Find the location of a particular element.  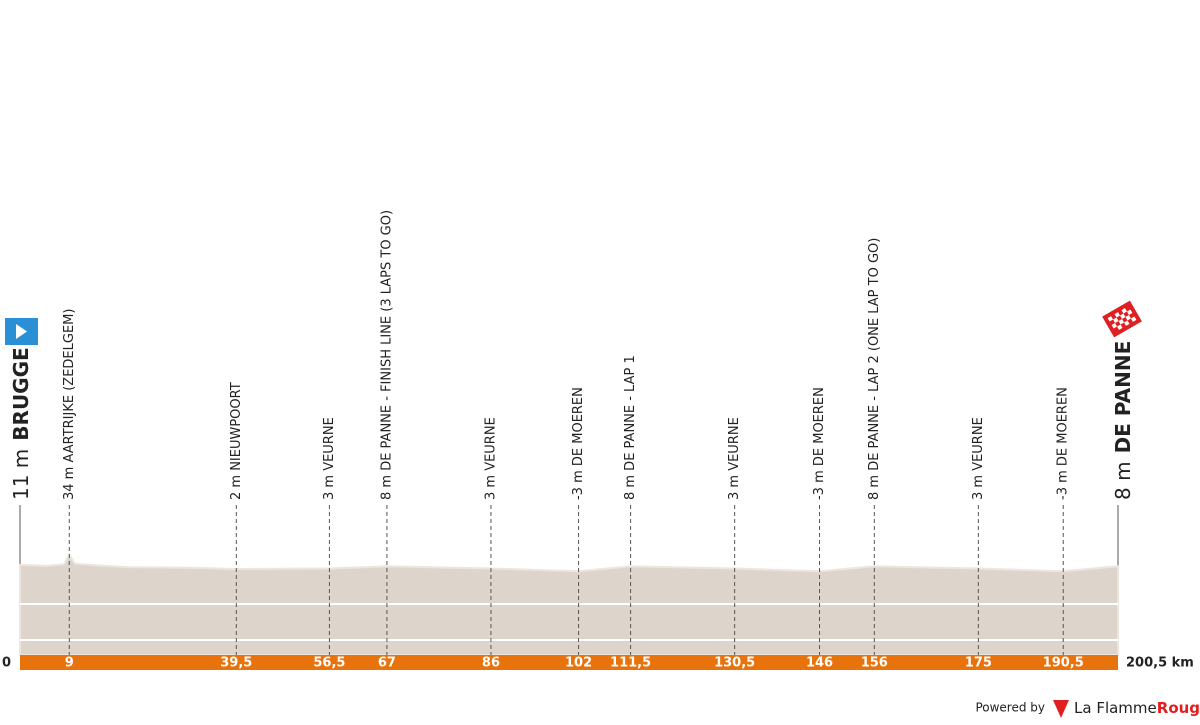

km-tick-label: 86 is located at coordinates (491, 663).